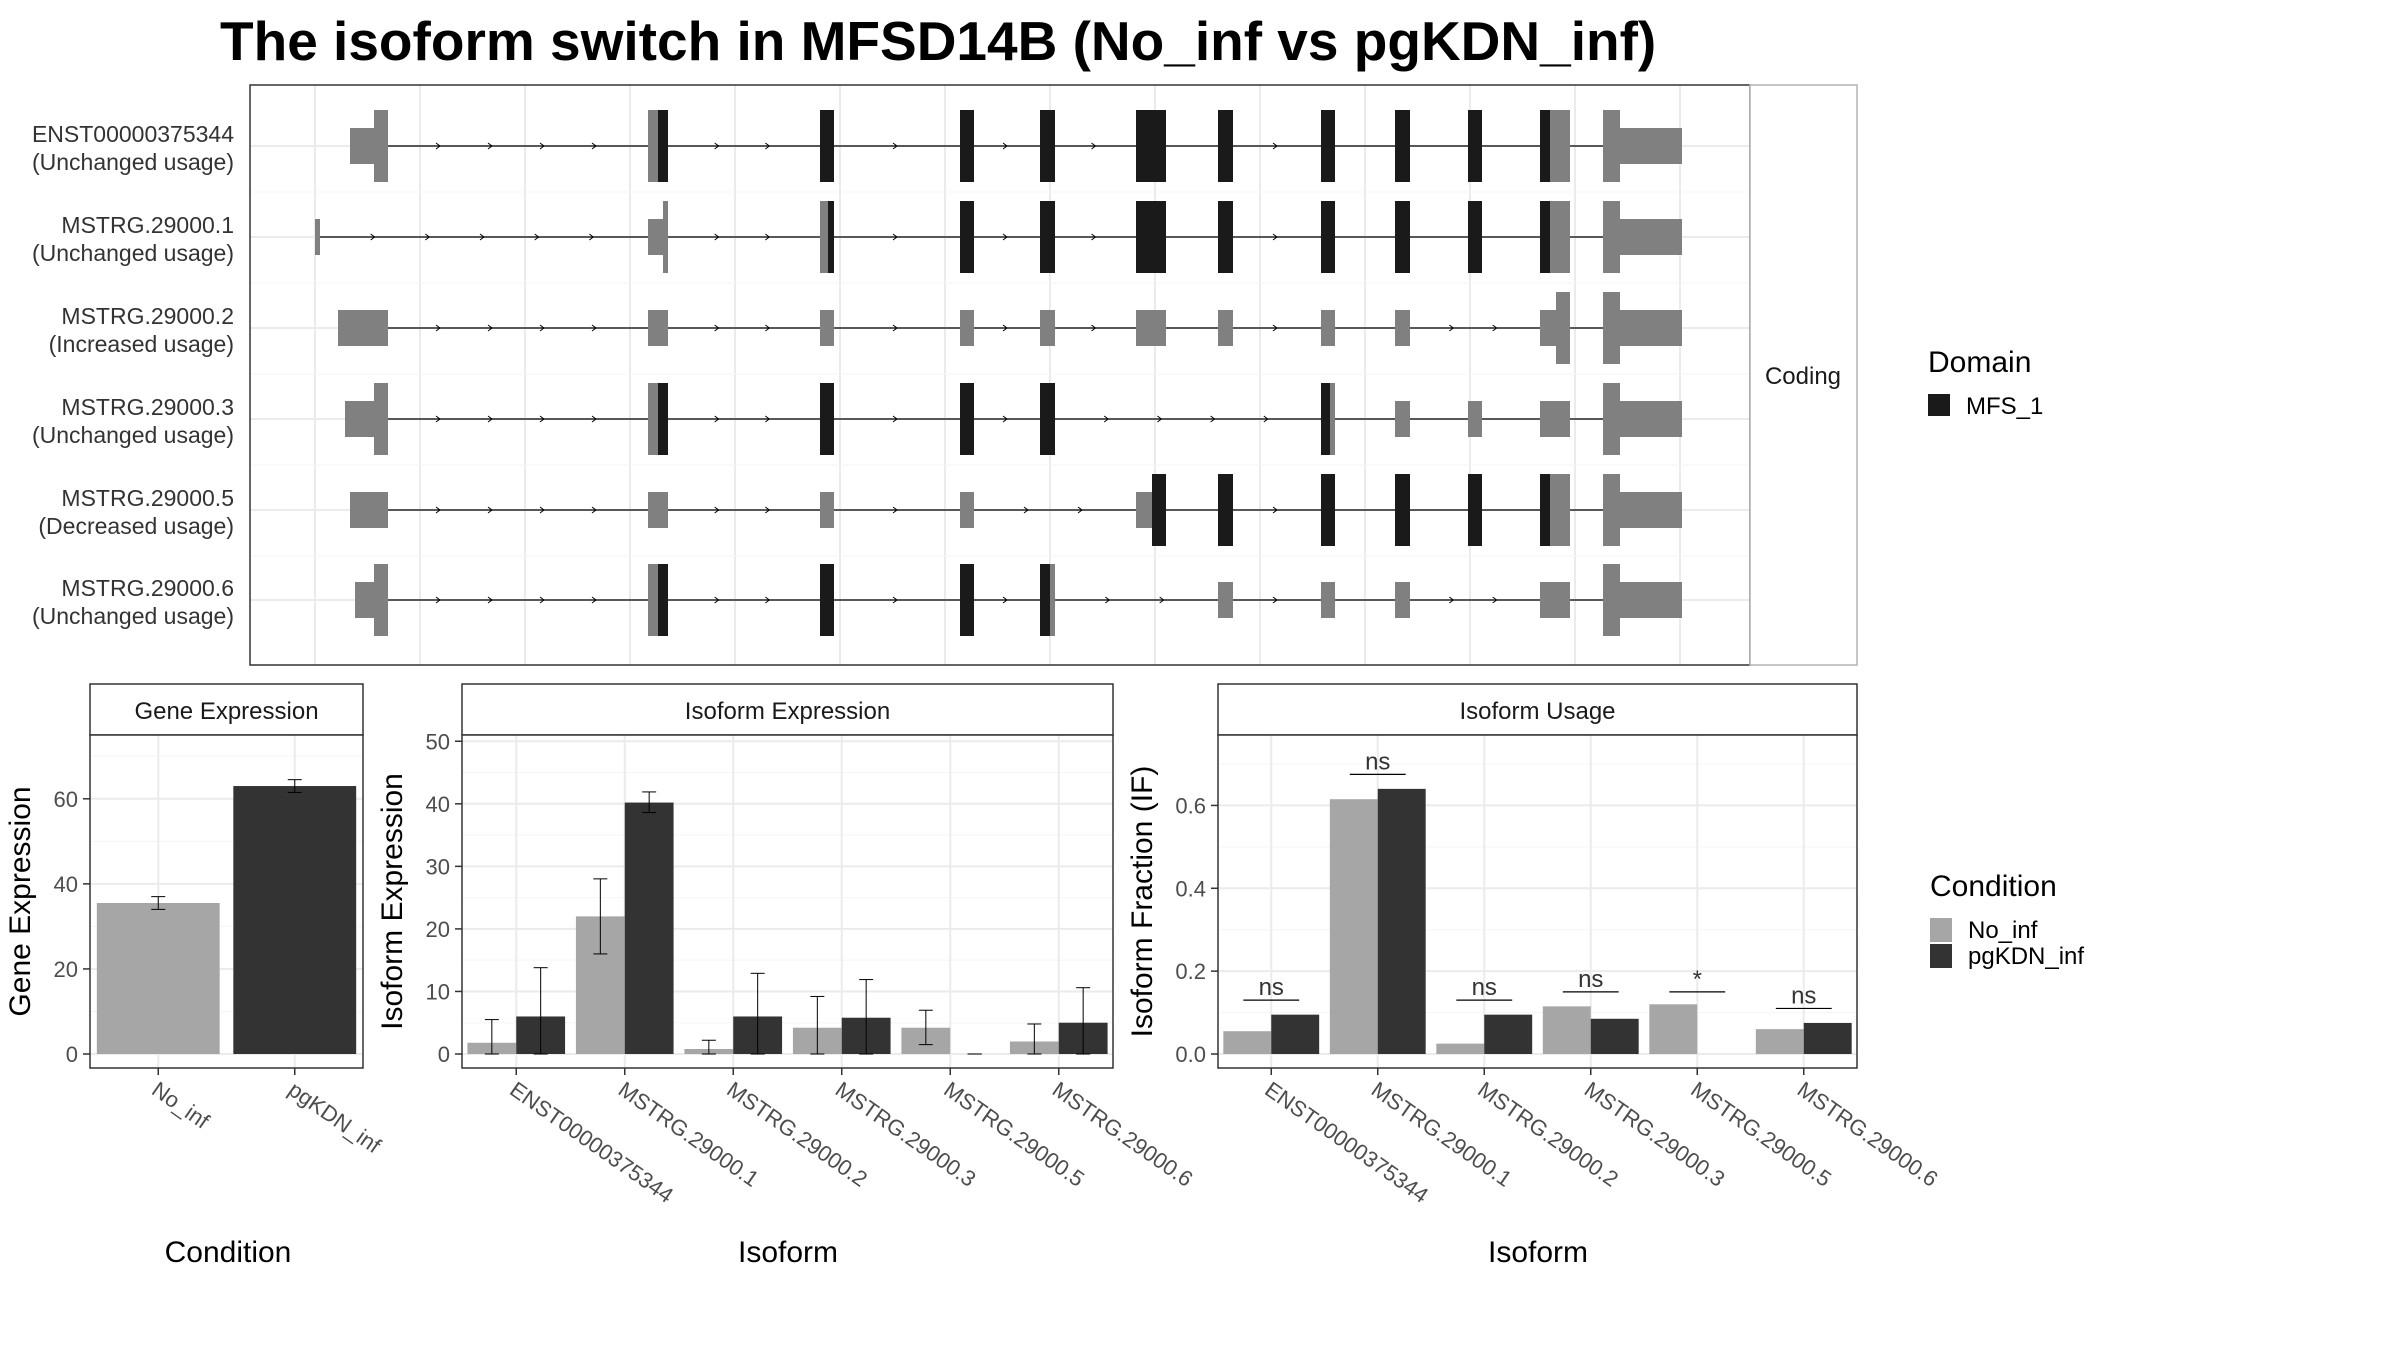 The height and width of the screenshot is (1350, 2400). What do you see at coordinates (147, 316) in the screenshot?
I see `isoform-id-label: MSTRG.29000.2` at bounding box center [147, 316].